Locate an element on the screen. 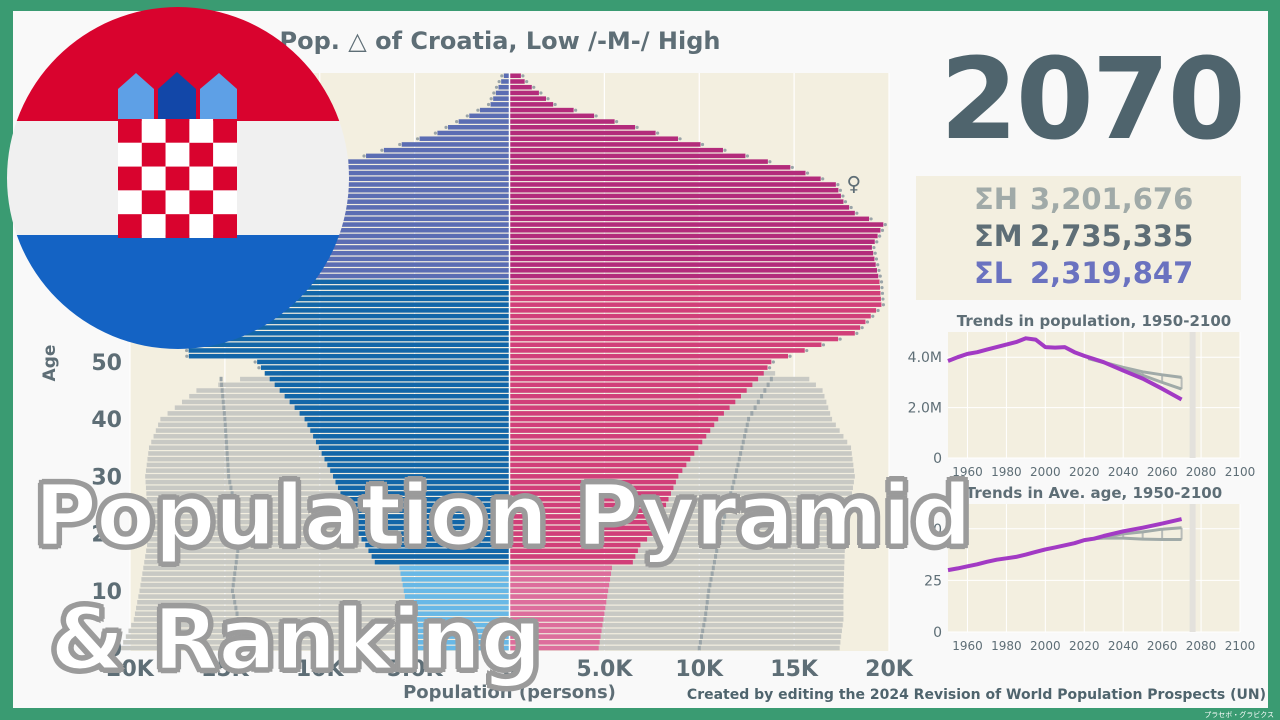  sum-low-label: ΣL is located at coordinates (993, 273).